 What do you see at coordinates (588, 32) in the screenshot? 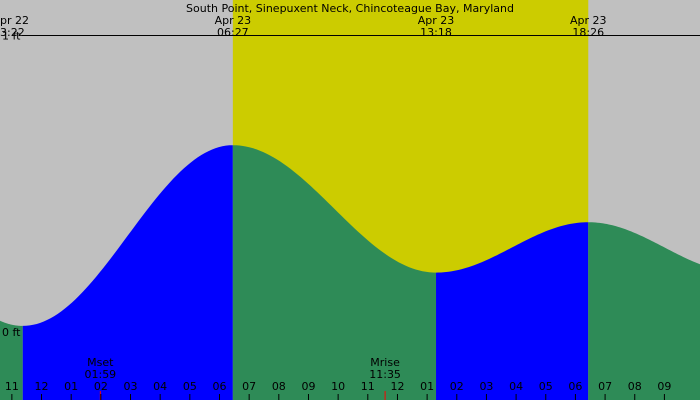
I see `extreme-time-label: 18:26` at bounding box center [588, 32].